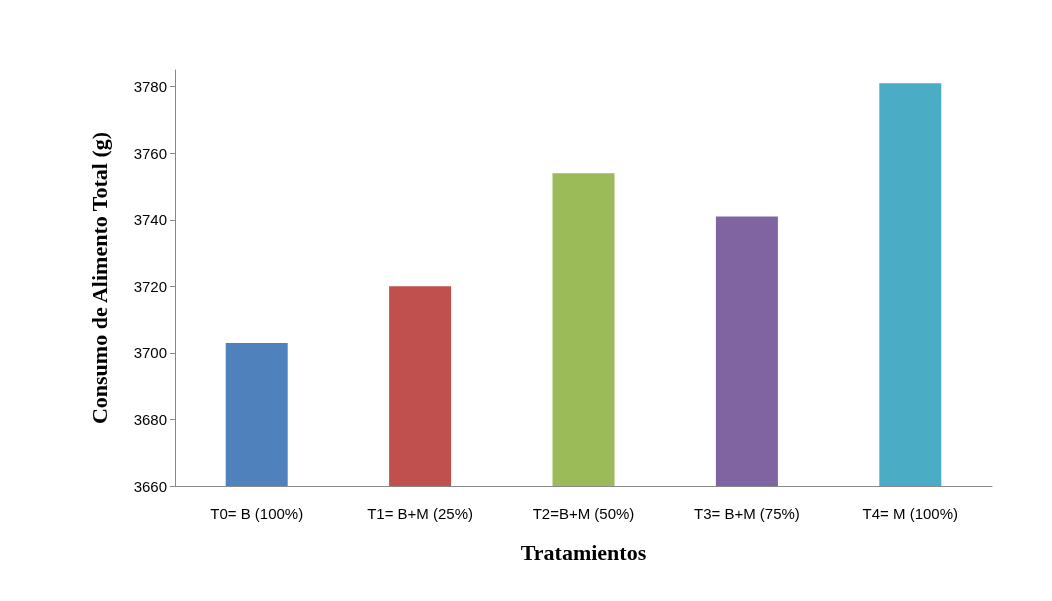 This screenshot has width=1052, height=601. What do you see at coordinates (150, 220) in the screenshot?
I see `y-tick-label: 3740` at bounding box center [150, 220].